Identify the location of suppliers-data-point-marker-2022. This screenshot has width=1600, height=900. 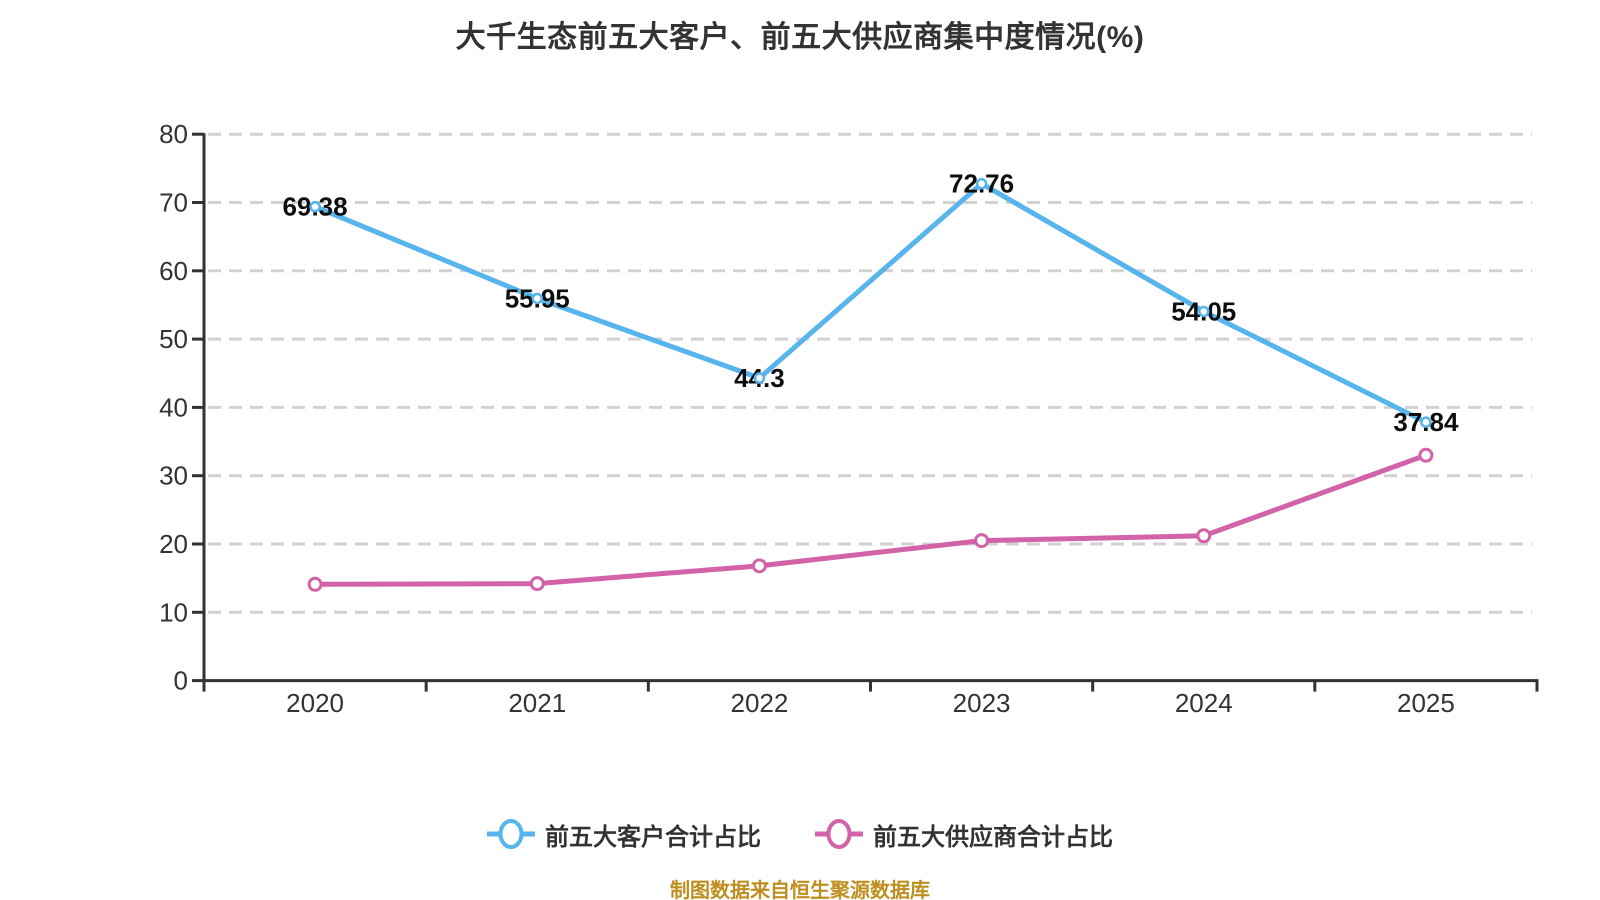
(759, 566).